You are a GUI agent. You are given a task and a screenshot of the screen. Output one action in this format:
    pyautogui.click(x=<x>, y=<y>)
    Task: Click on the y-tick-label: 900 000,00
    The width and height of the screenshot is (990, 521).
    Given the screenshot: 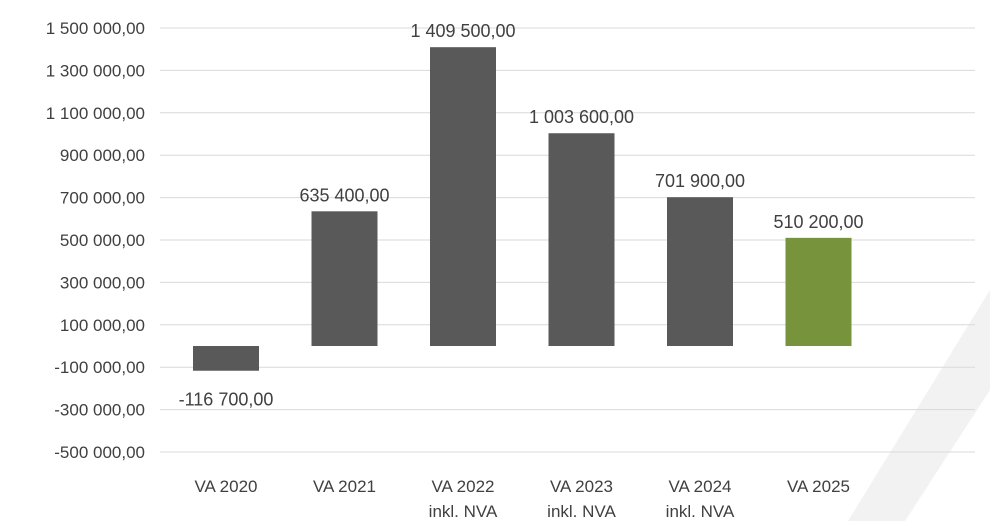 What is the action you would take?
    pyautogui.click(x=102, y=155)
    